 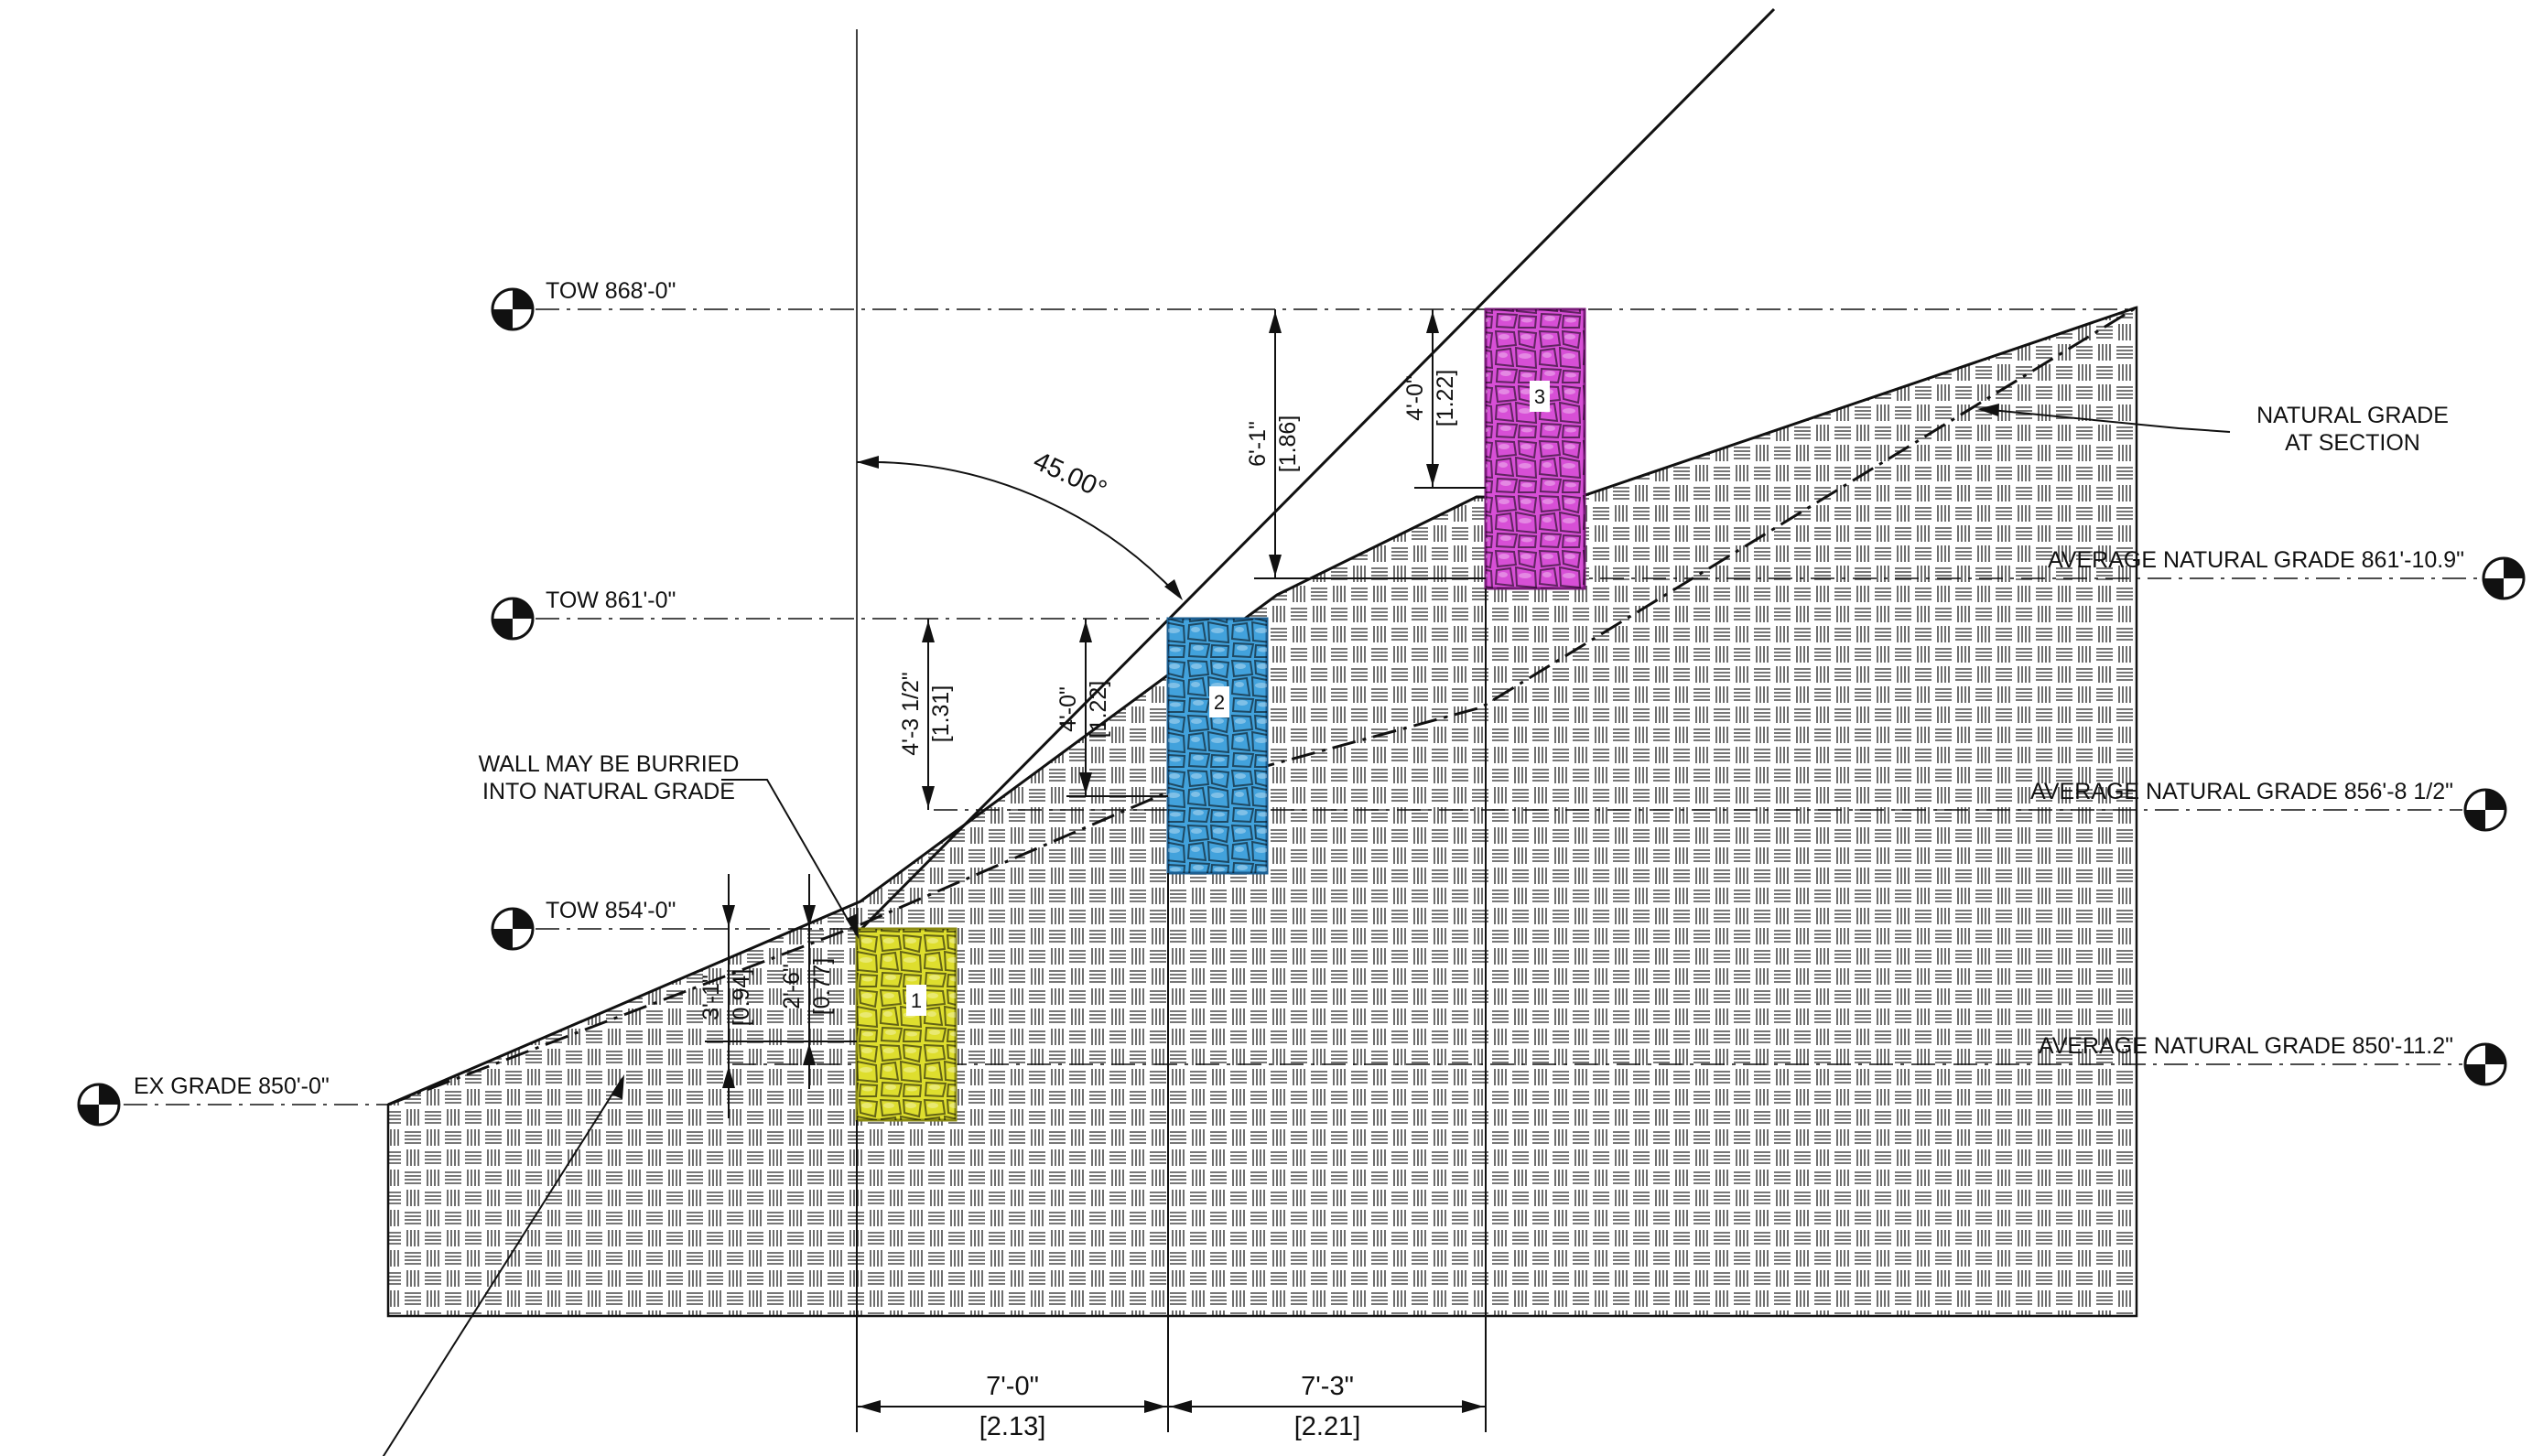 What do you see at coordinates (1012, 1426) in the screenshot?
I see `dim-7-0-m: [2.13]` at bounding box center [1012, 1426].